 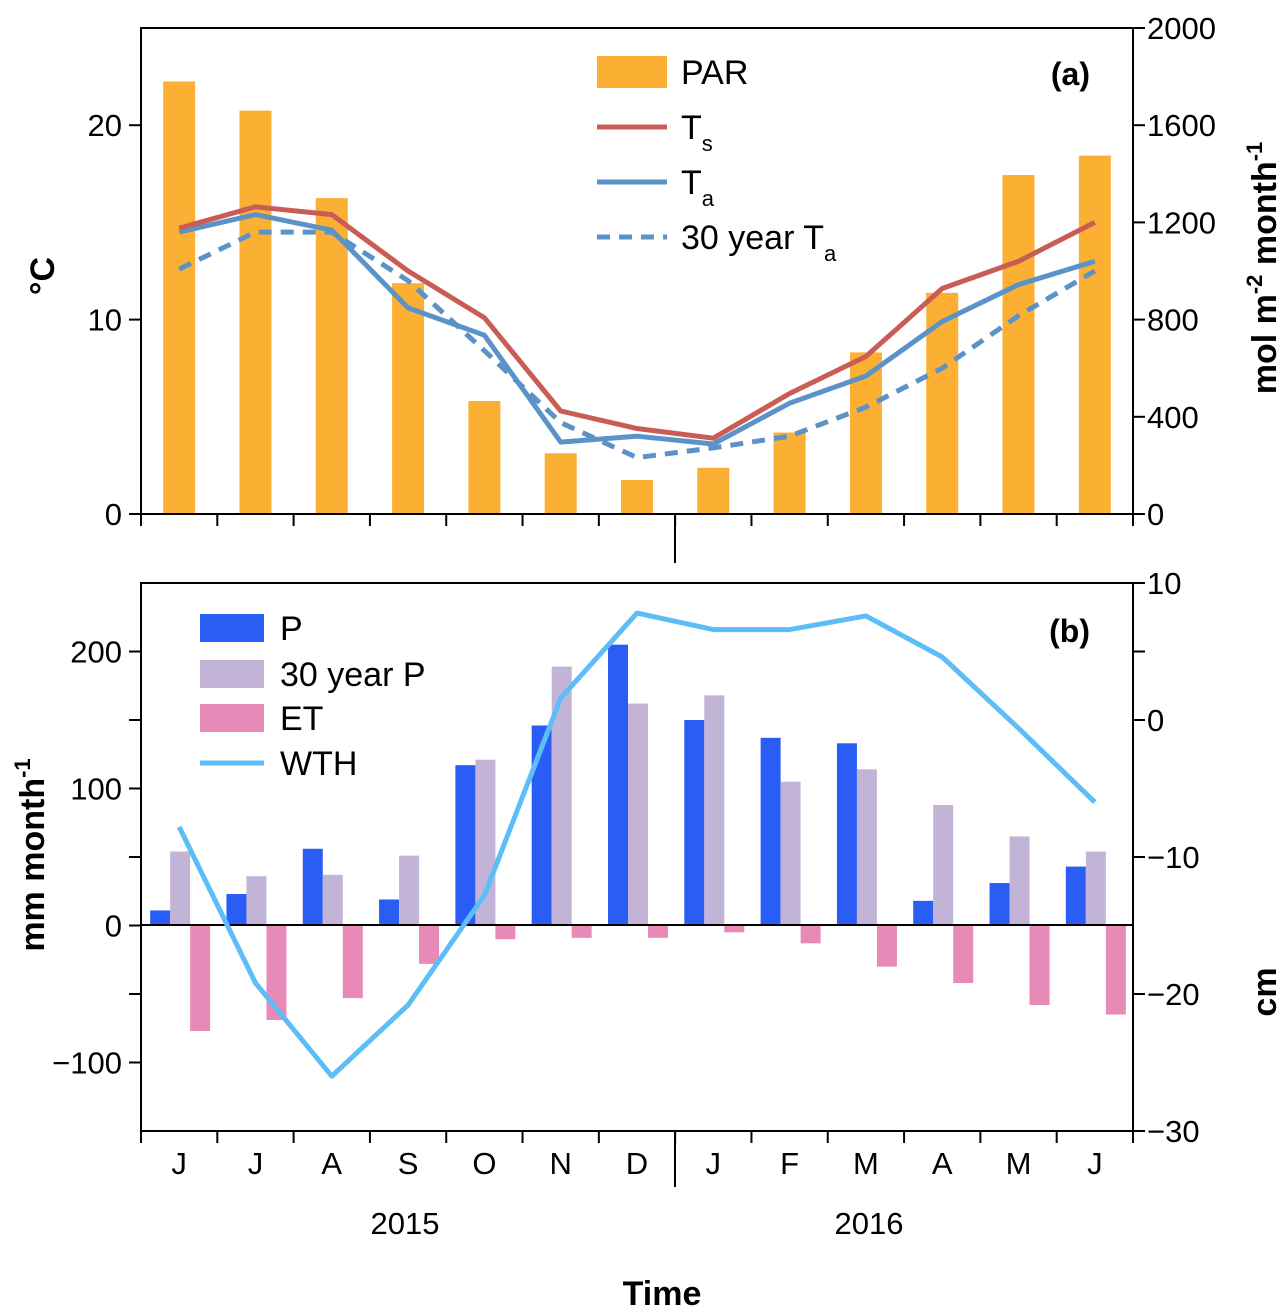 What do you see at coordinates (1173, 320) in the screenshot?
I see `right-tick-label: 800` at bounding box center [1173, 320].